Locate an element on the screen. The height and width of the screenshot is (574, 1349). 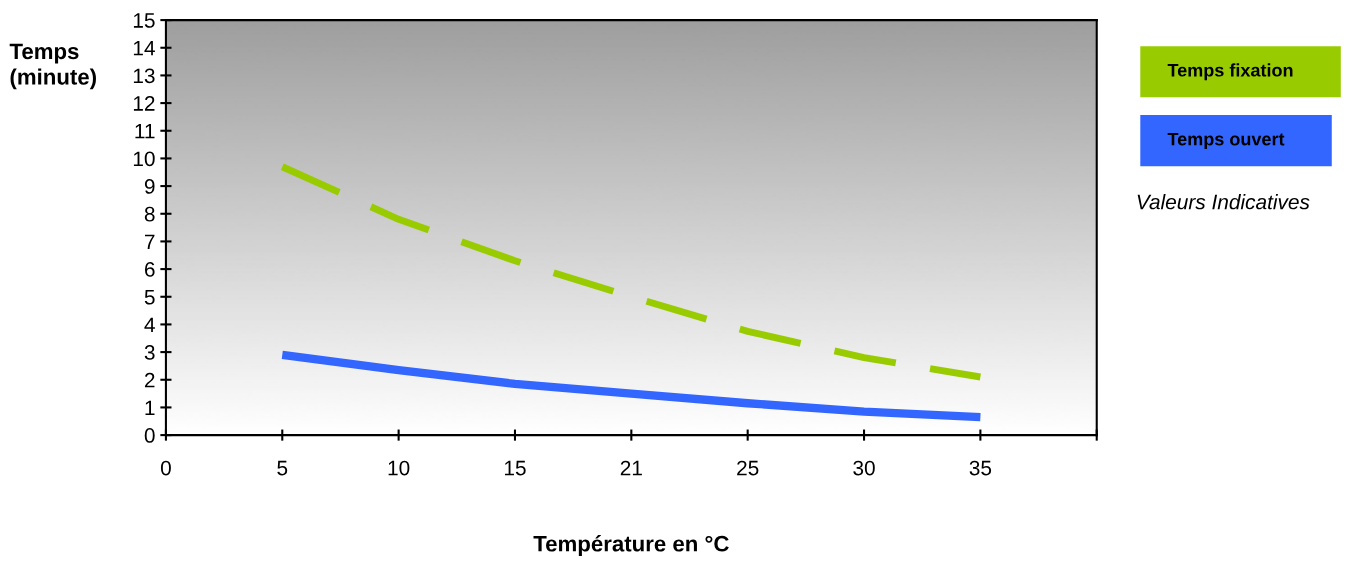
y-tick-label: 9 is located at coordinates (149, 186).